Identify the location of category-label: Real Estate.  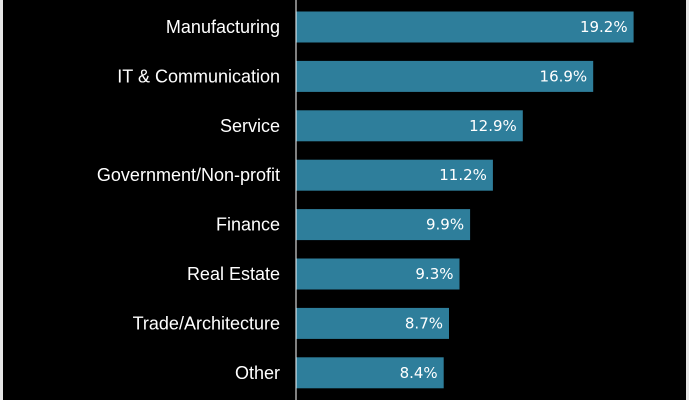
(233, 274).